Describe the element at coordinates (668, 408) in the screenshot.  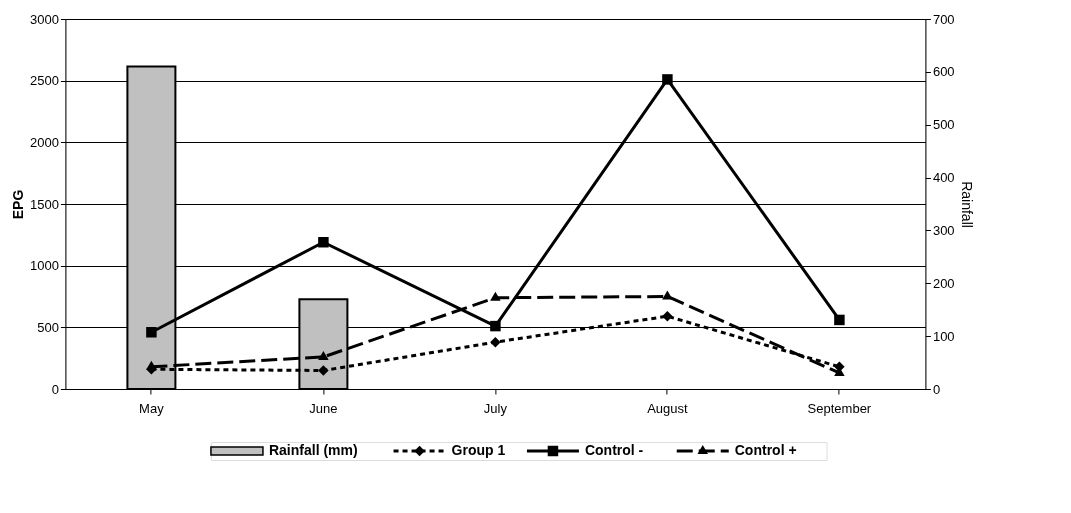
I see `x-tick-label: August` at that location.